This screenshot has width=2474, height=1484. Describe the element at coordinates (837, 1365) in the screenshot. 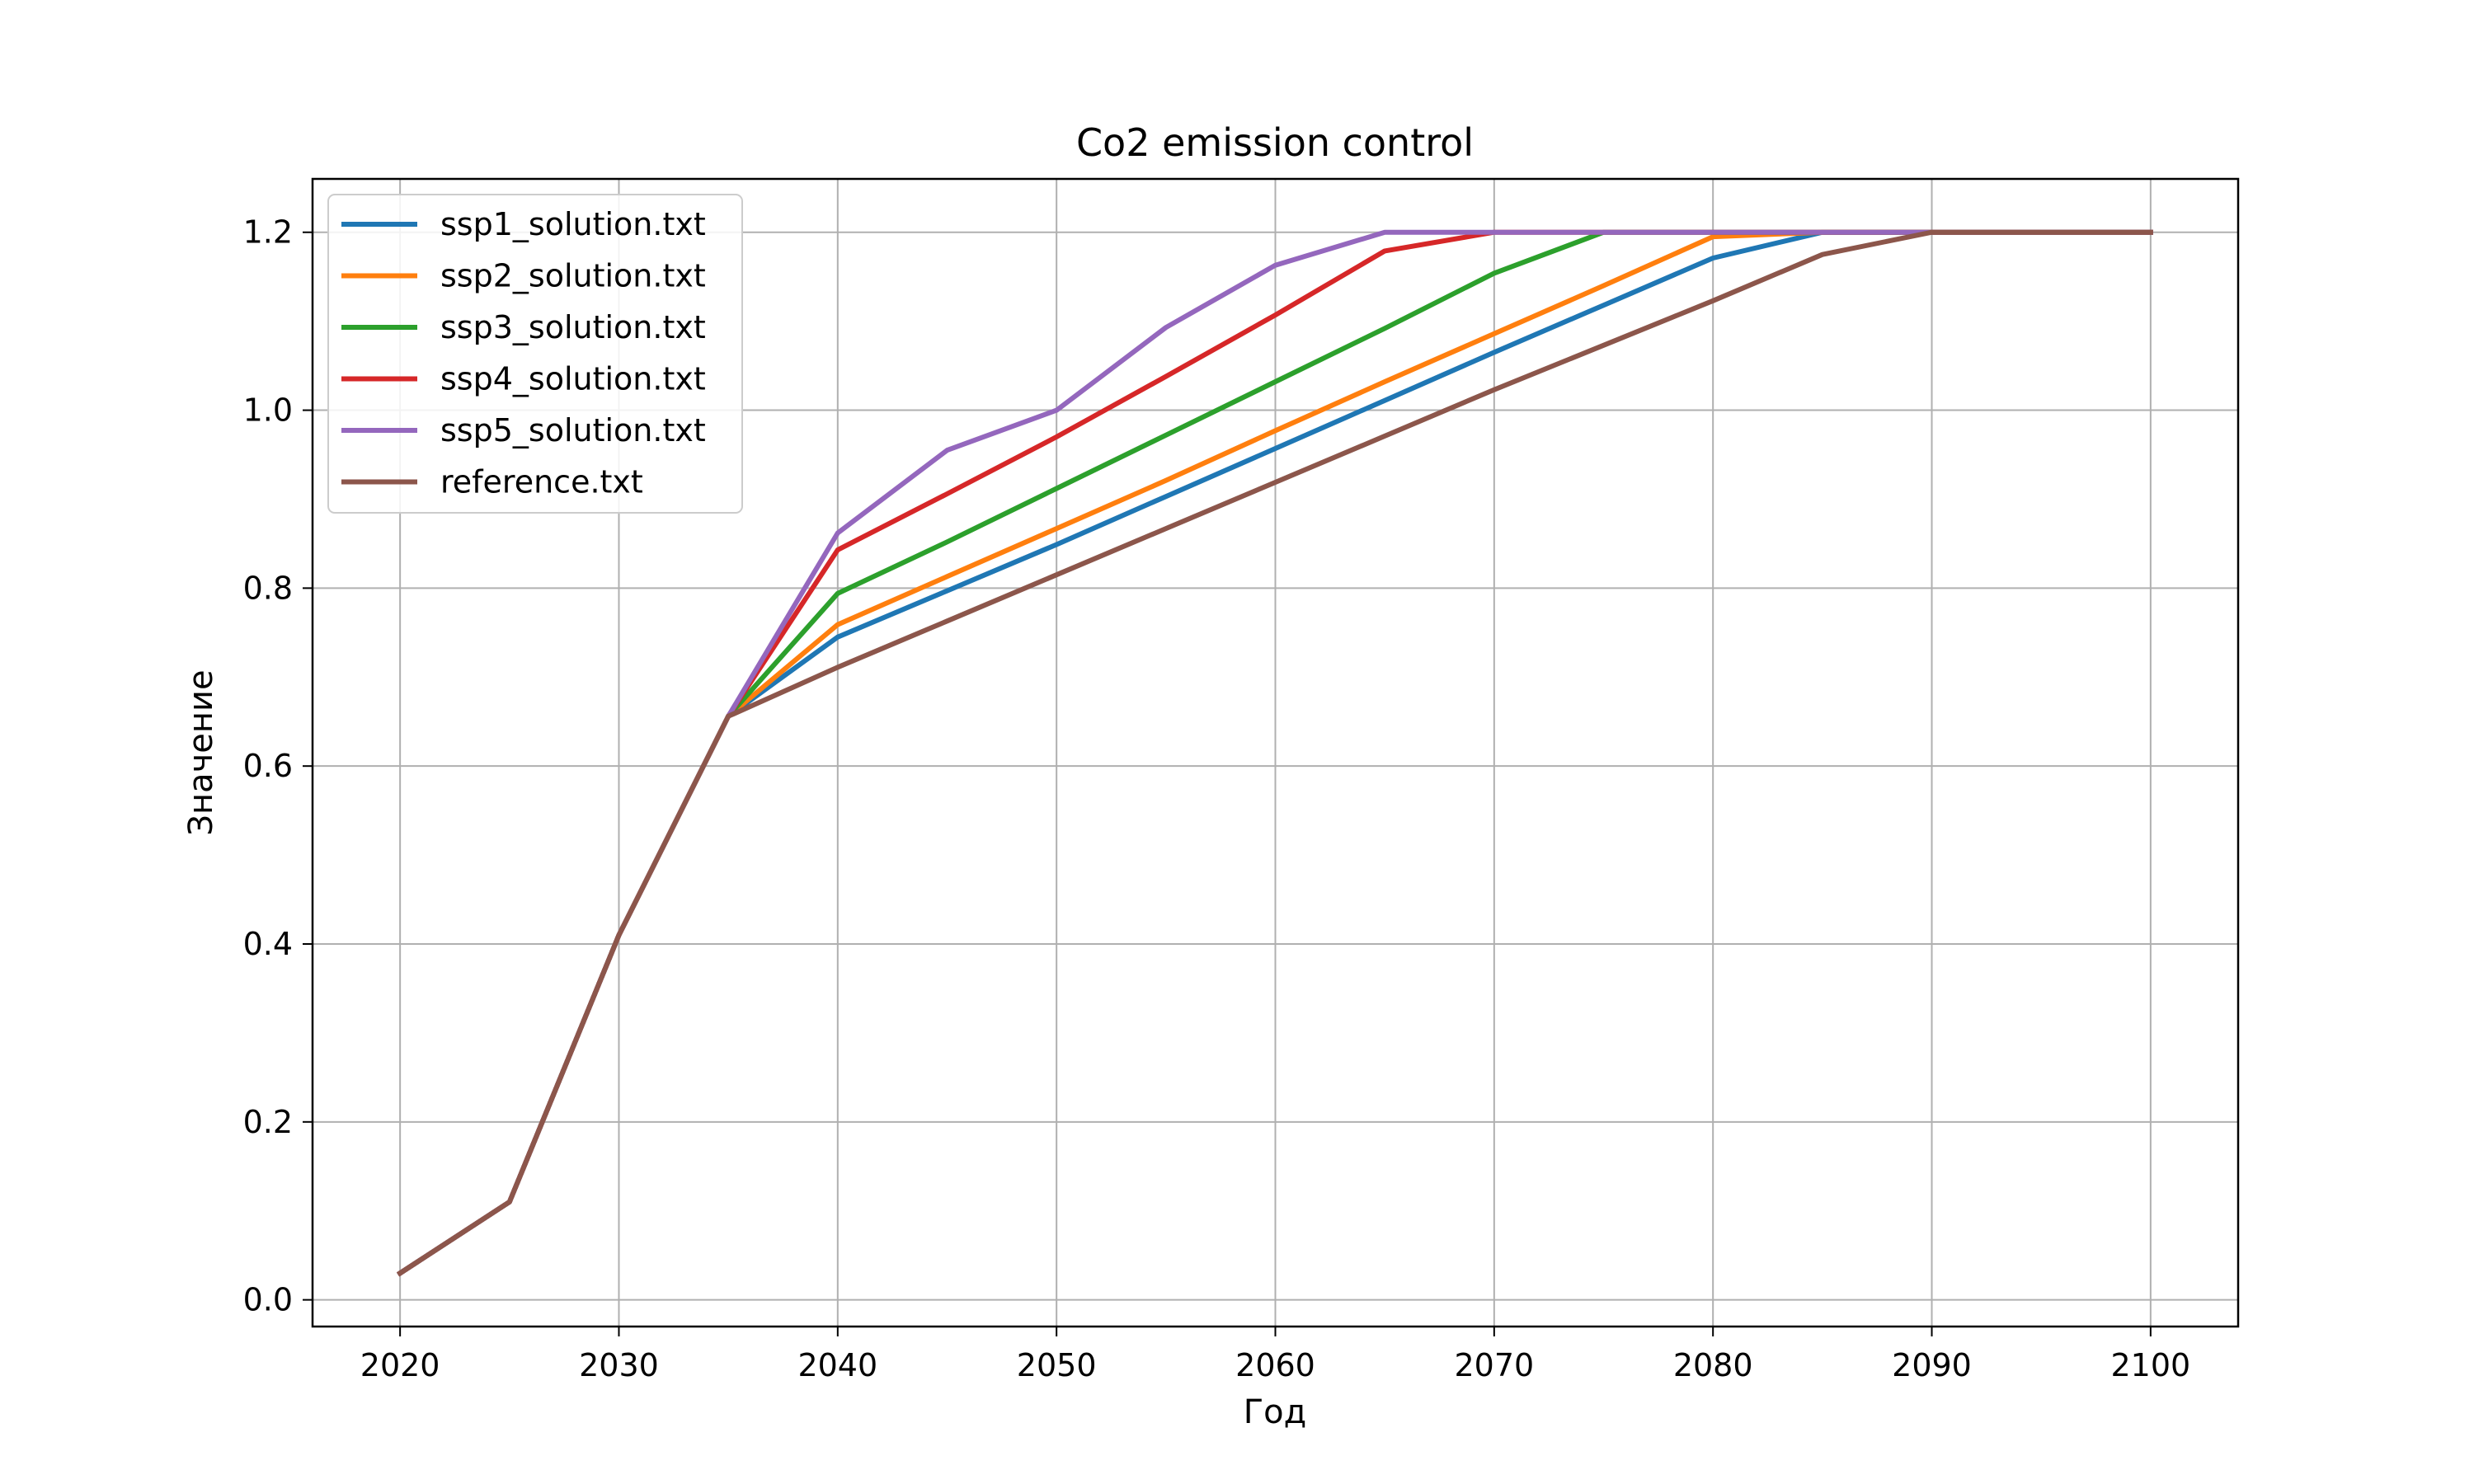

I see `x-tick-label: 2040` at that location.